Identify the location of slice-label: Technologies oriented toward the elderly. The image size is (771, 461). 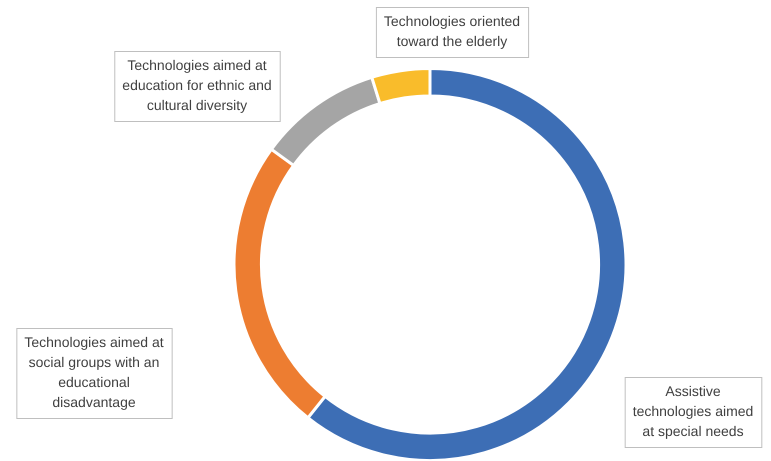
(452, 30).